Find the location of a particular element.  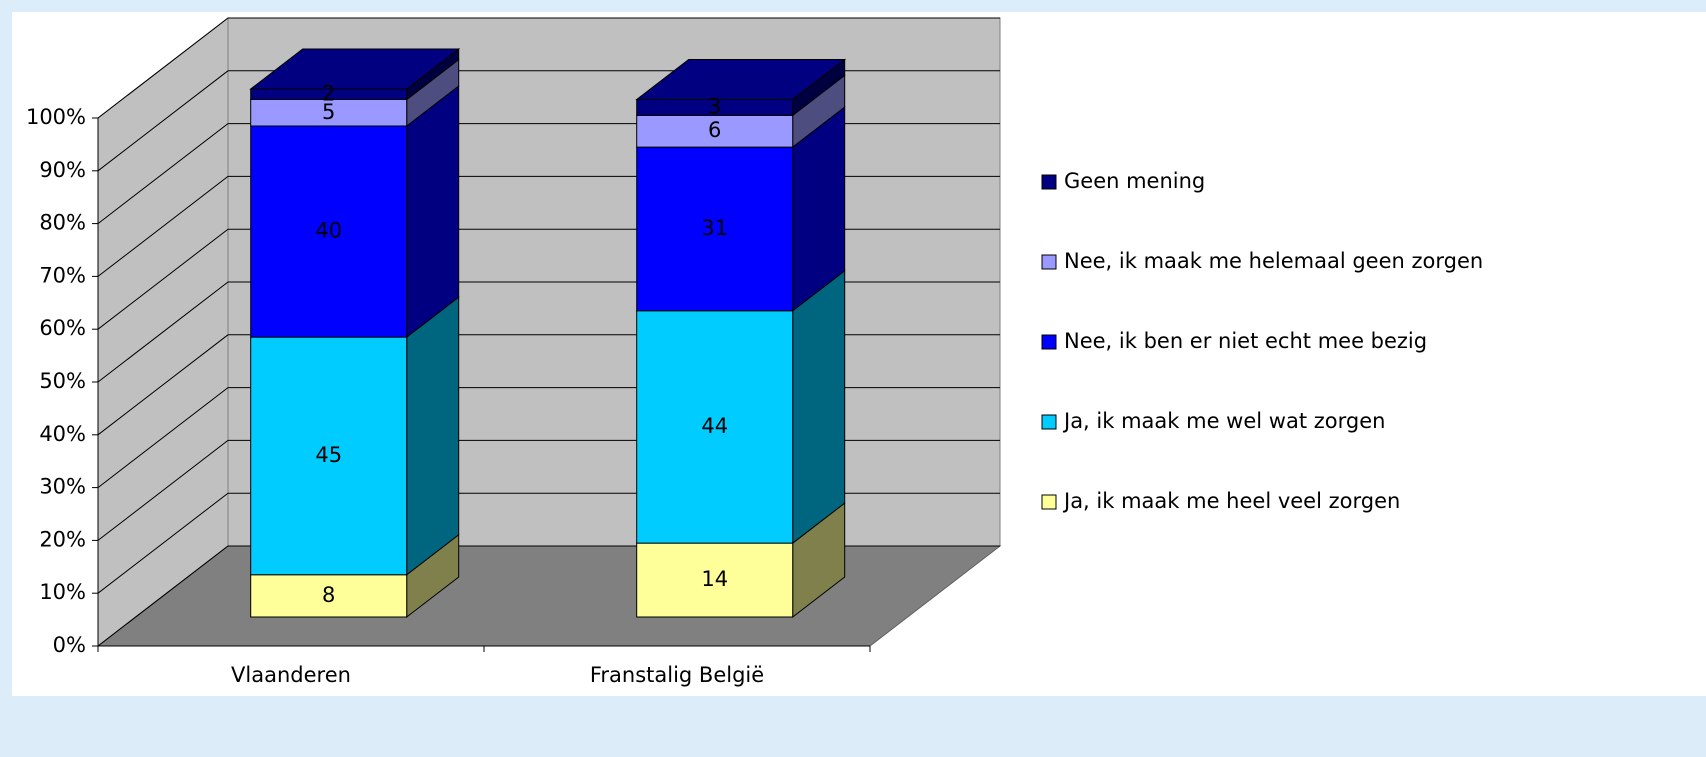

y-tick-label: 80% is located at coordinates (62, 223).